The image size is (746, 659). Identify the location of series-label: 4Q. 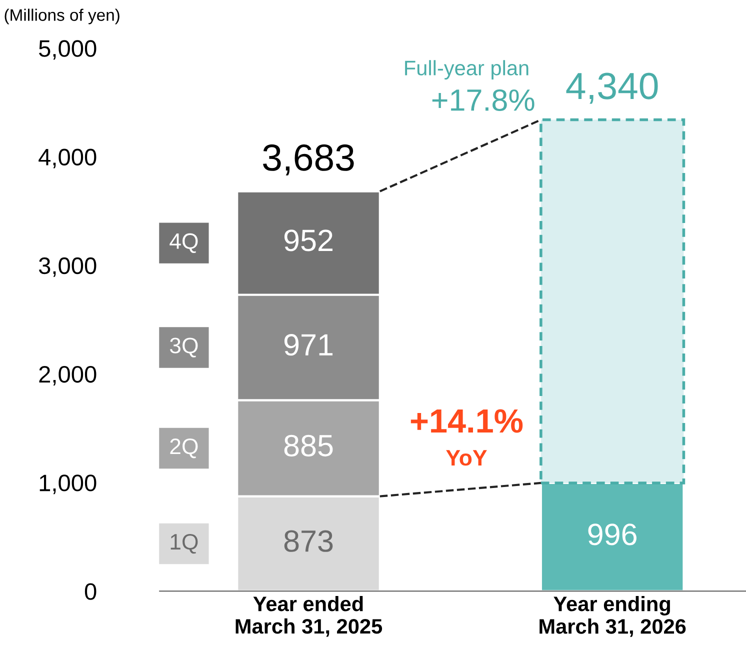
(184, 243).